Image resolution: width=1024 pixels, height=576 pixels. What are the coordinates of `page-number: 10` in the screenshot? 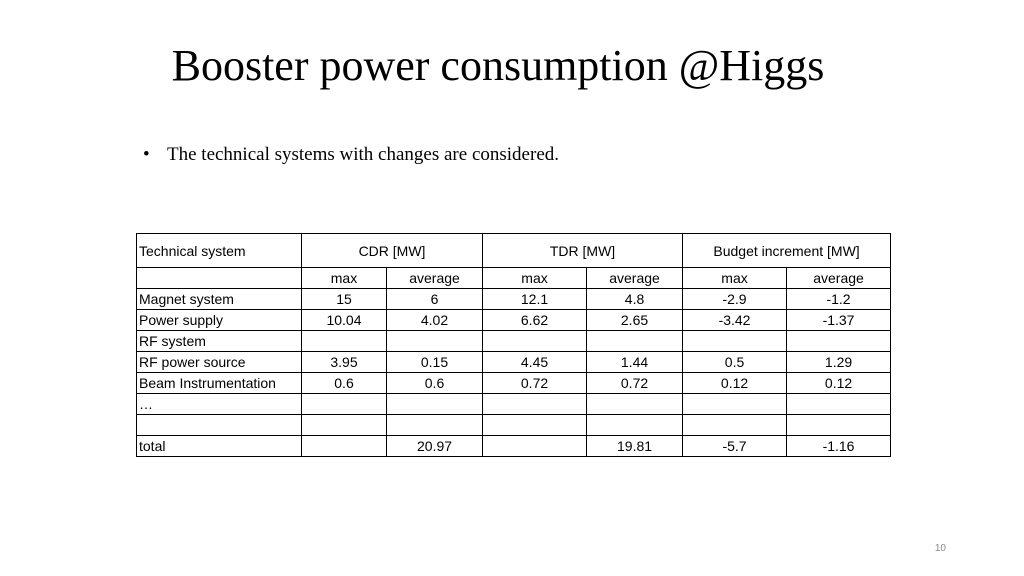 It's located at (940, 548).